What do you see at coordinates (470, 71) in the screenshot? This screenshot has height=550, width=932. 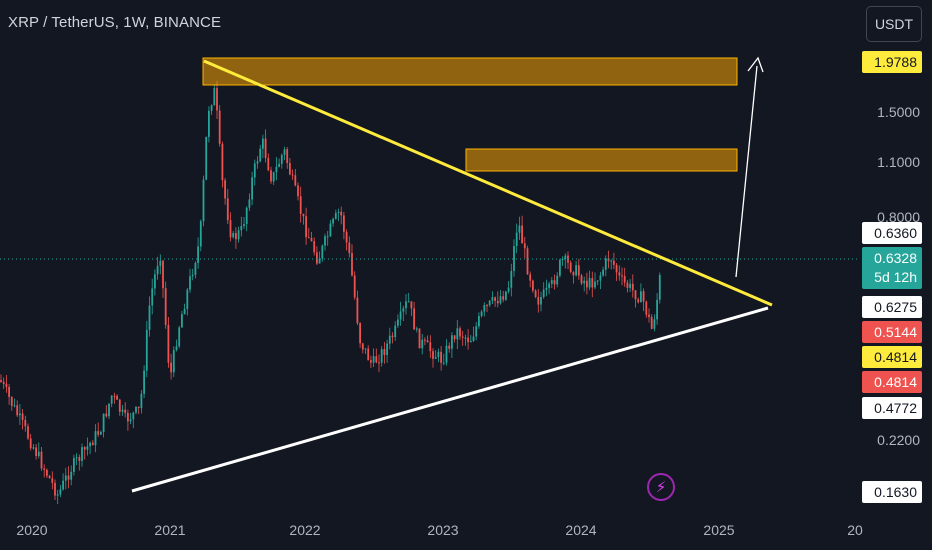 I see `upper-resistance-zone` at bounding box center [470, 71].